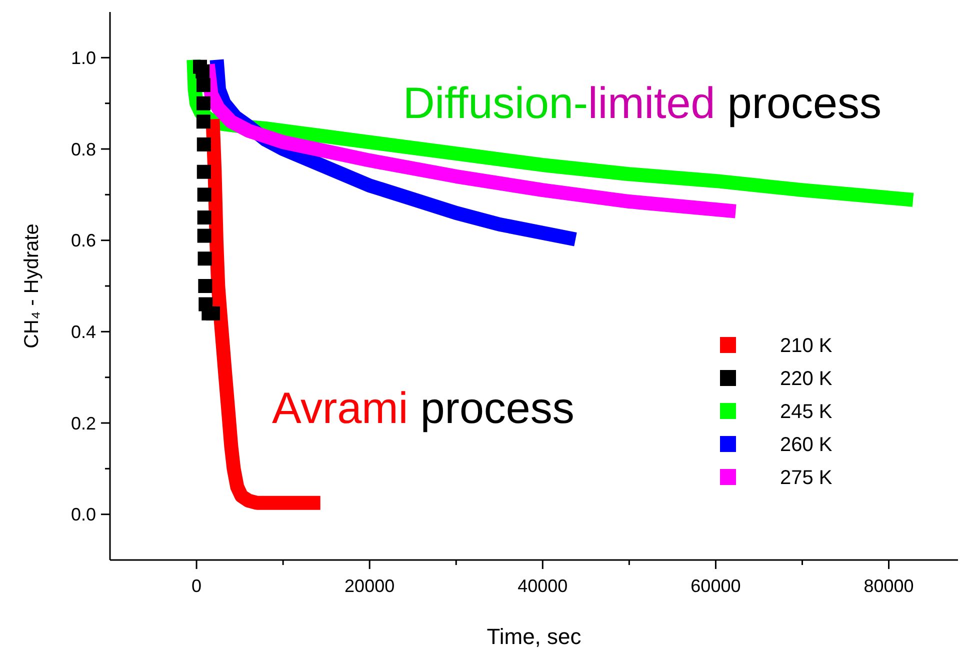 This screenshot has width=960, height=652. Describe the element at coordinates (369, 586) in the screenshot. I see `x-tick-label: 20000` at that location.